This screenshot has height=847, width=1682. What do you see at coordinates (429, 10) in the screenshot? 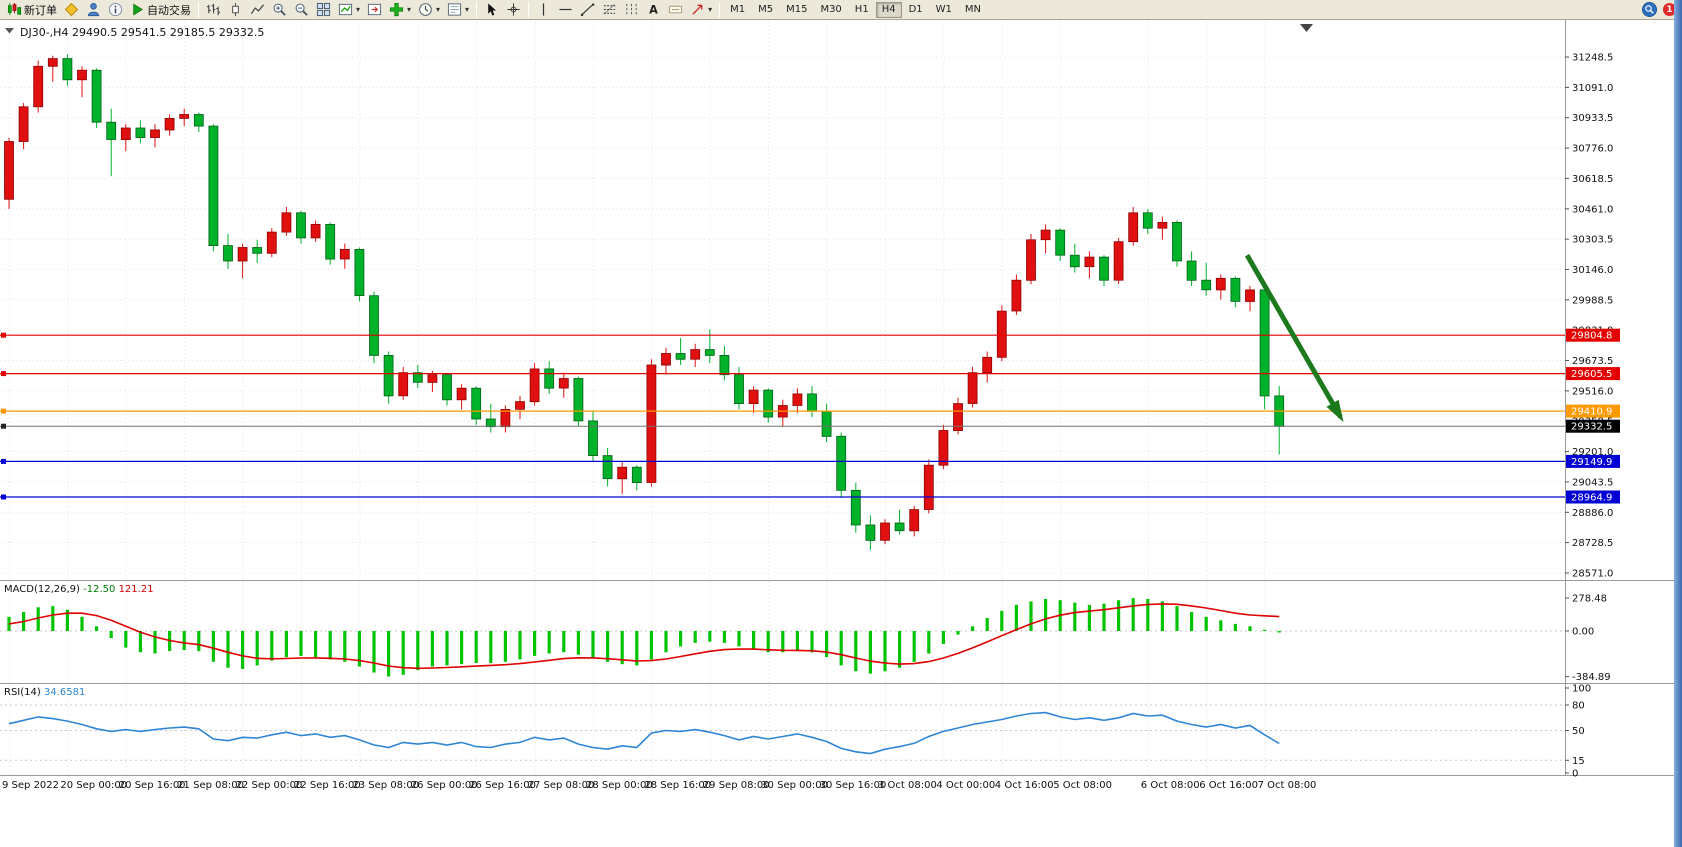
I see `periods-button: ▾` at bounding box center [429, 10].